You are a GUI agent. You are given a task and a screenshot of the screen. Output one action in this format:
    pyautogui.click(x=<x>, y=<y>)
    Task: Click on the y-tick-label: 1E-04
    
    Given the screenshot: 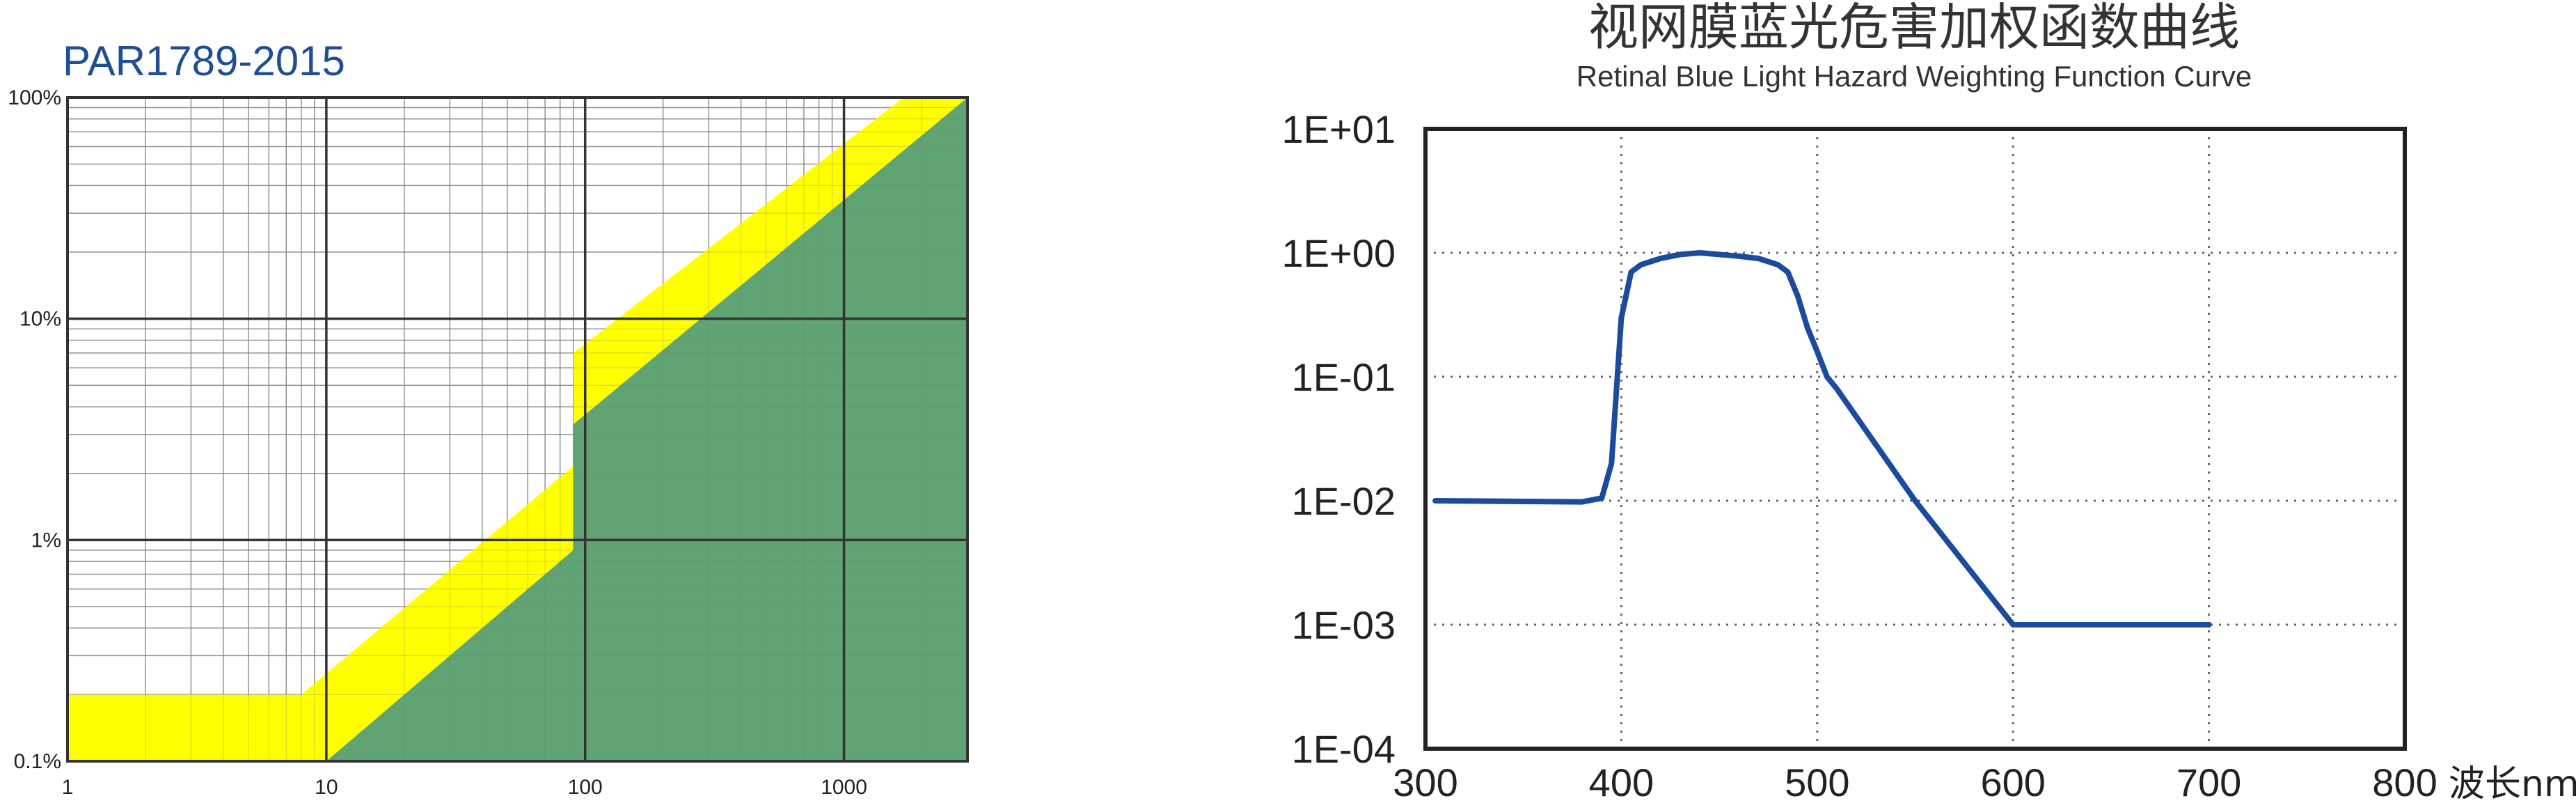 What is the action you would take?
    pyautogui.click(x=1344, y=749)
    